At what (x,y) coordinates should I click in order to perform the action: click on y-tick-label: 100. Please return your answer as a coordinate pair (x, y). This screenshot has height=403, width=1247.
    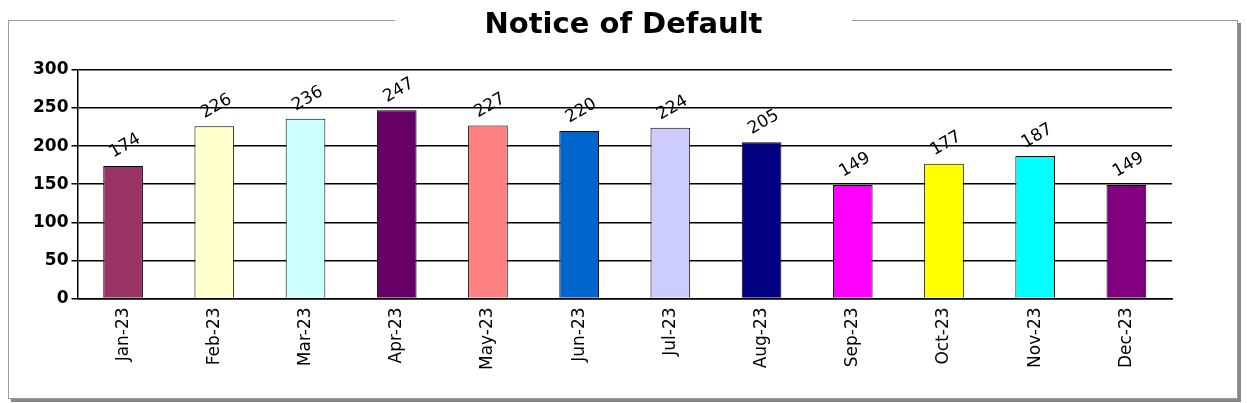
    Looking at the image, I should click on (50, 220).